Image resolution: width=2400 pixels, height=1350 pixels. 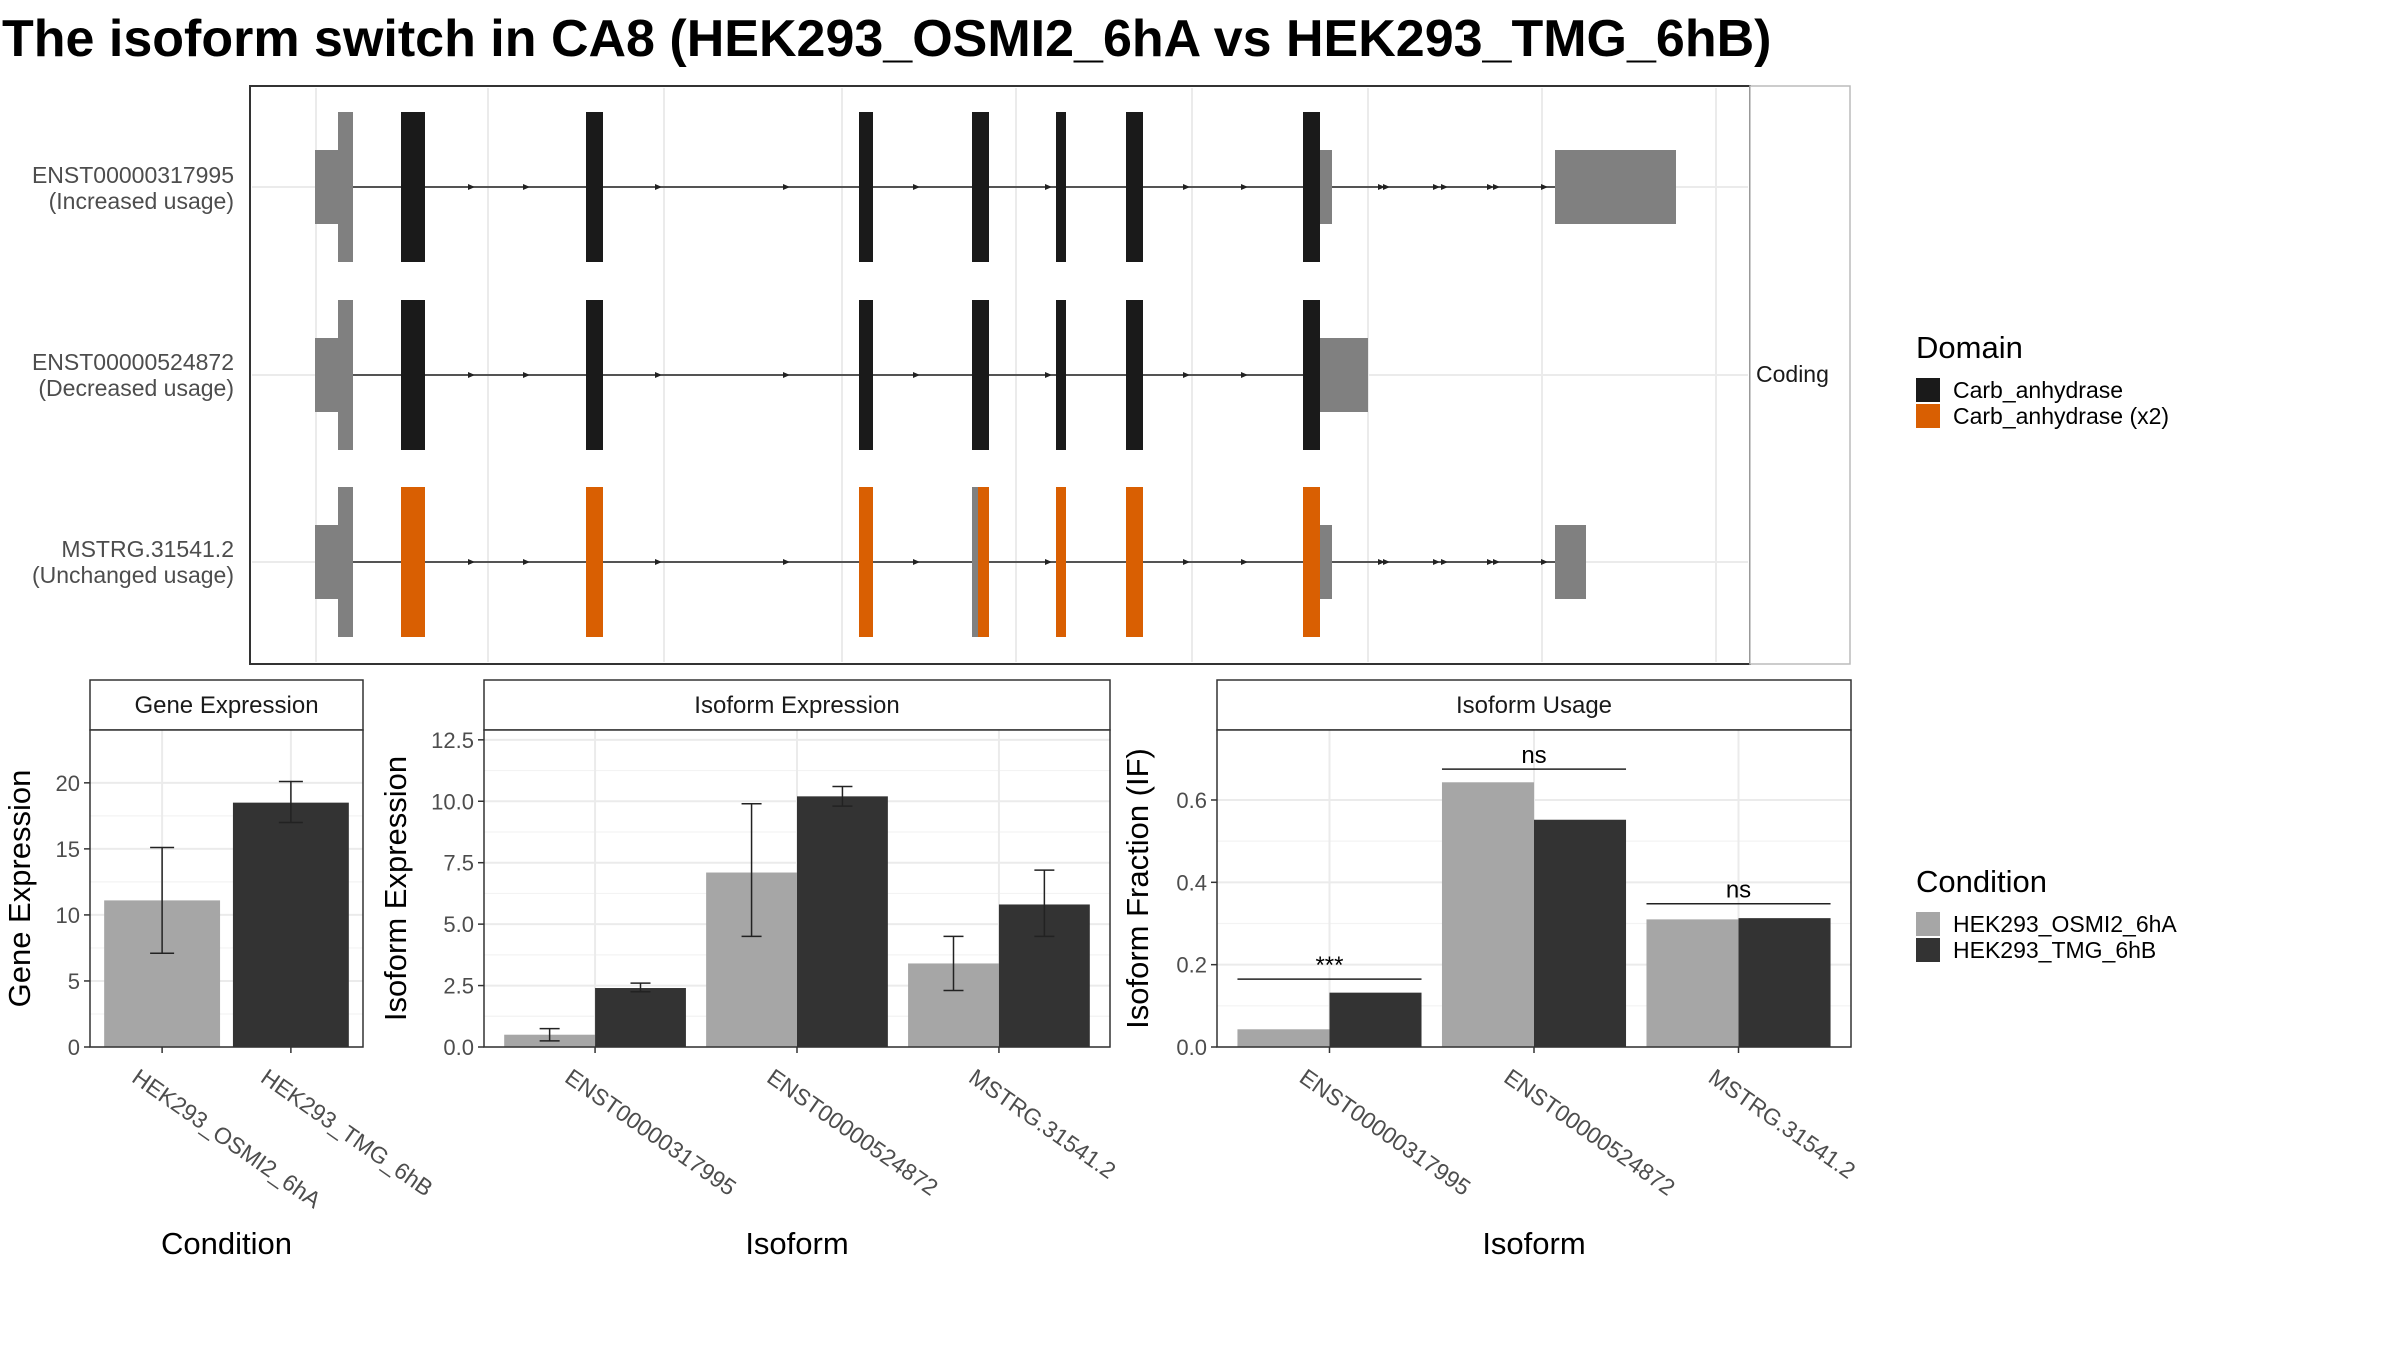 I want to click on legend-swatch-tmg, so click(x=1928, y=950).